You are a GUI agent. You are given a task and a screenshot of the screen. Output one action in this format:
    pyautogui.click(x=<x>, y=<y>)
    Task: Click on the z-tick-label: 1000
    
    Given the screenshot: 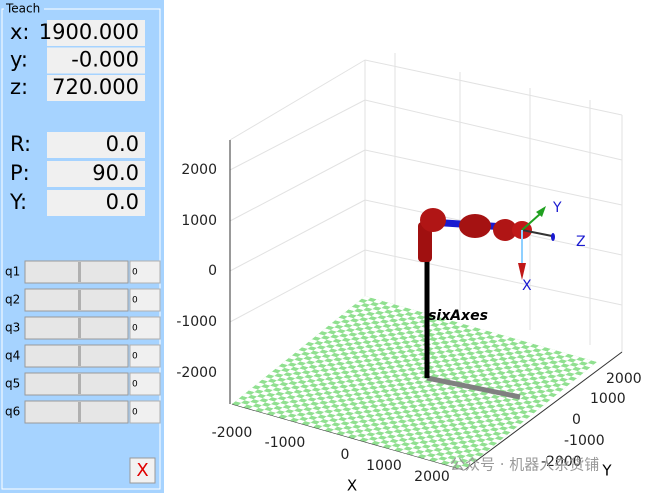 What is the action you would take?
    pyautogui.click(x=199, y=221)
    